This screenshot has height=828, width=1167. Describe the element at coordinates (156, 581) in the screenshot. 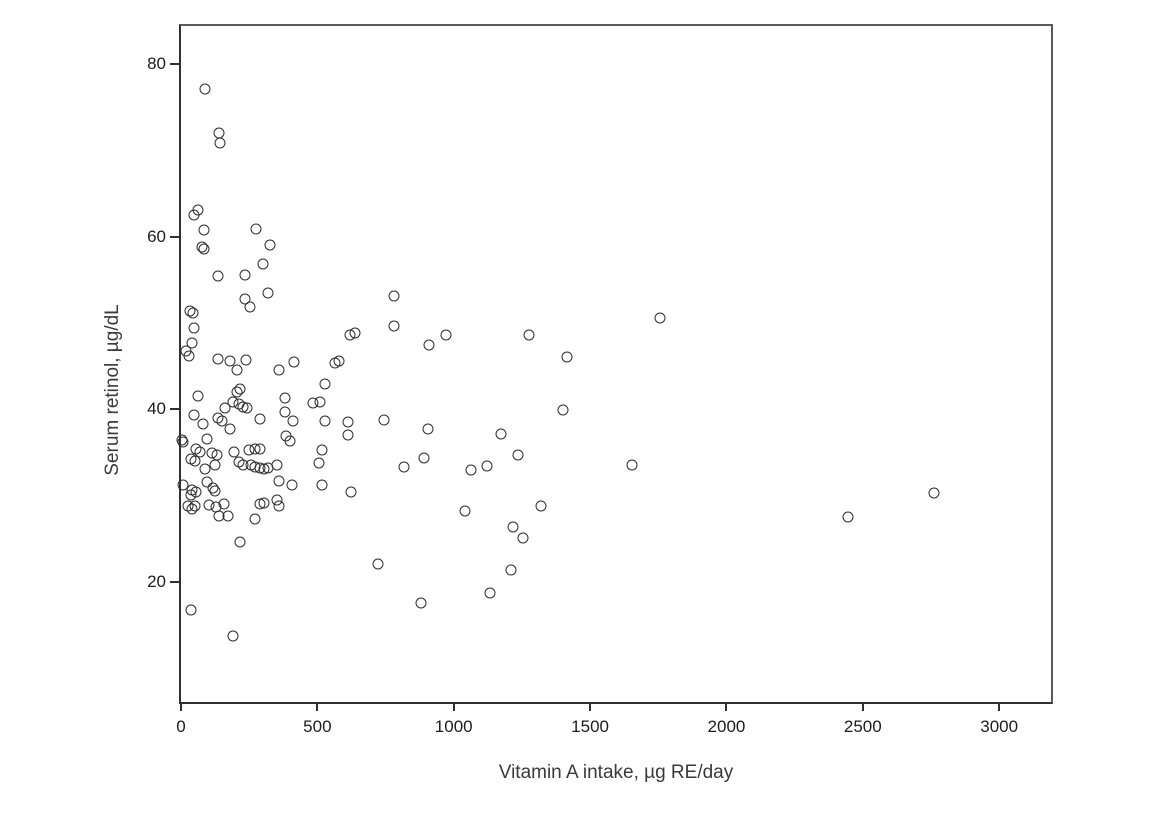

I see `y-tick-label: 20` at that location.